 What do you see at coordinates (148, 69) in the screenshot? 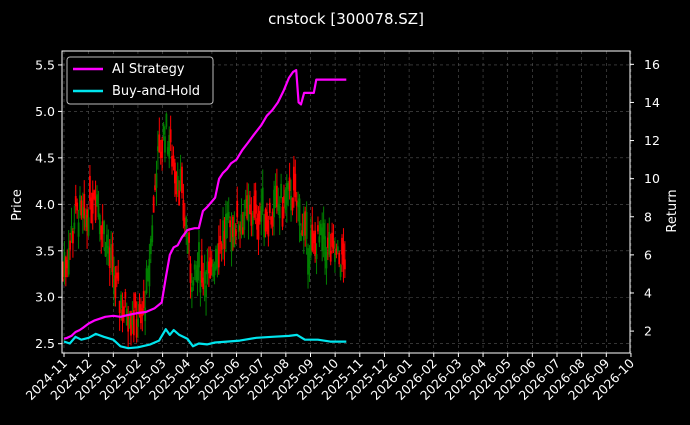
I see `legend-label-ai-strategy: AI Strategy` at bounding box center [148, 69].